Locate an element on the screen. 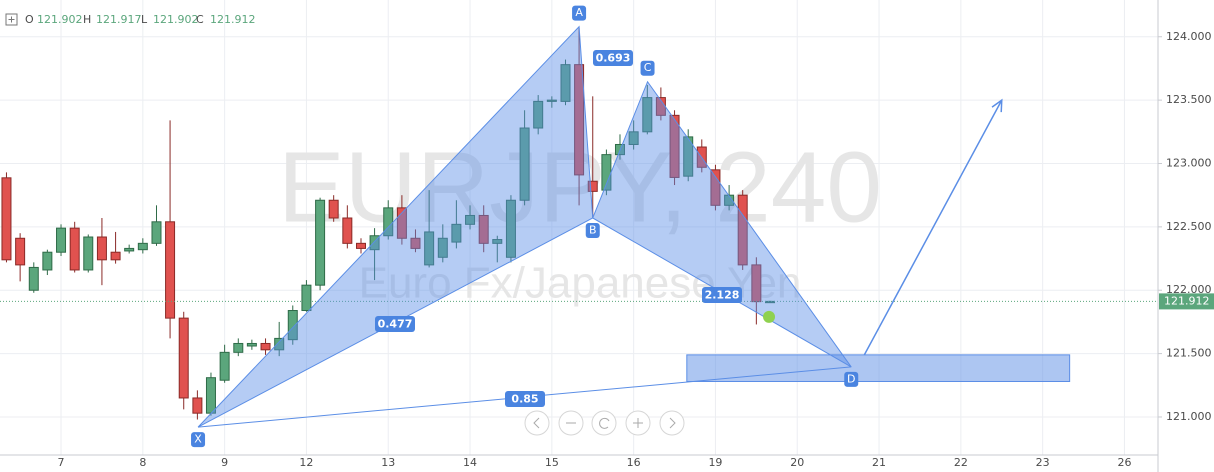  ratio-label: 0.477 is located at coordinates (395, 324).